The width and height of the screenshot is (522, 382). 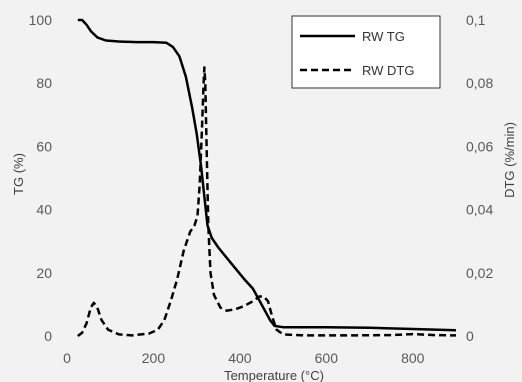 I want to click on legend-box, so click(x=366, y=52).